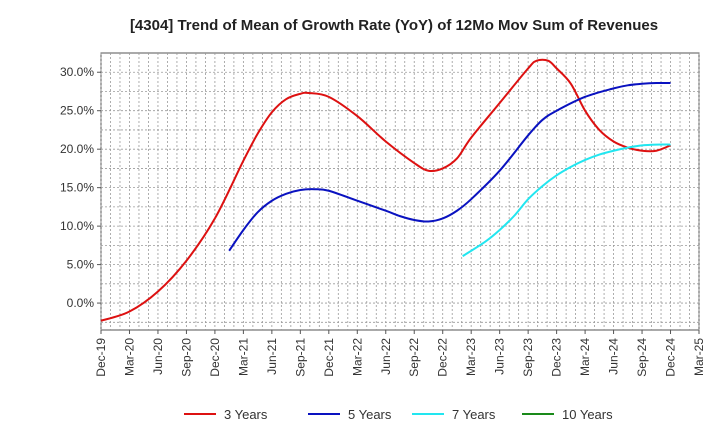  I want to click on x-tick-label: Mar-21, so click(243, 357).